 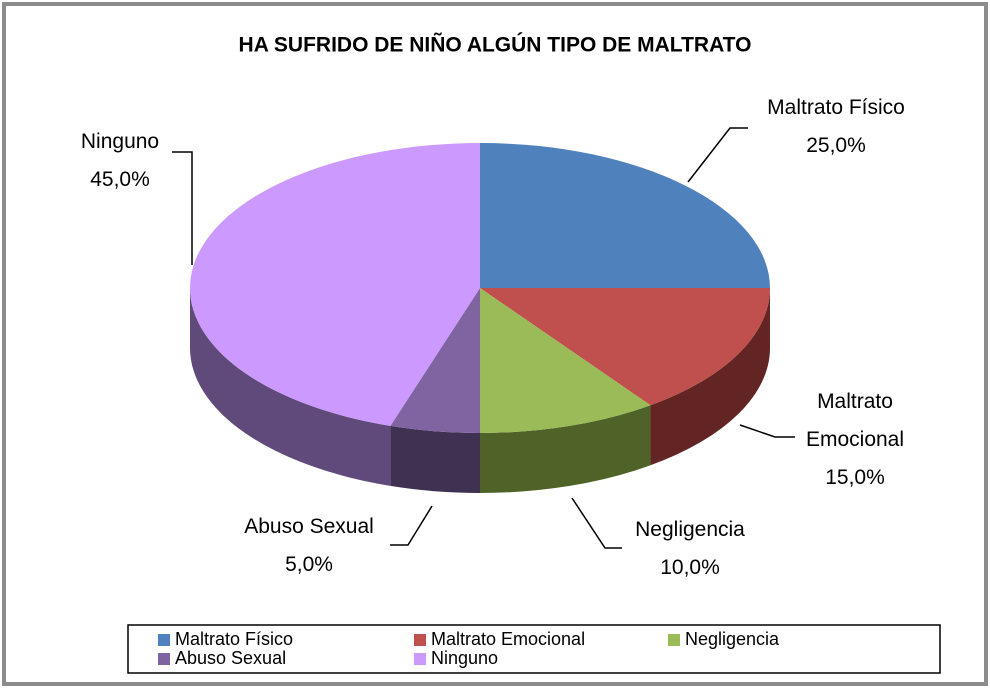 I want to click on label-category: Maltrato Físico, so click(x=836, y=107).